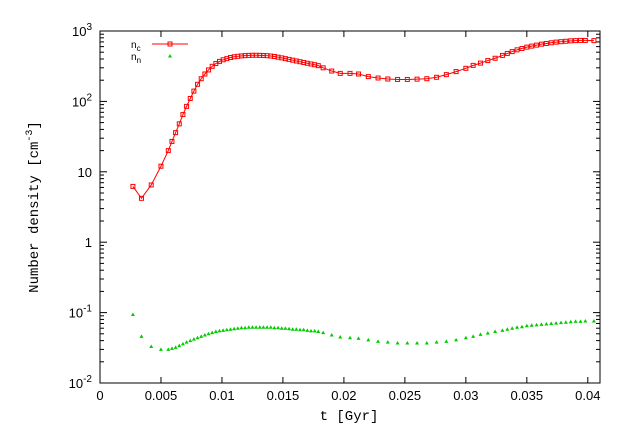 The height and width of the screenshot is (430, 638). What do you see at coordinates (587, 395) in the screenshot?
I see `x-tick-label: 0.04` at bounding box center [587, 395].